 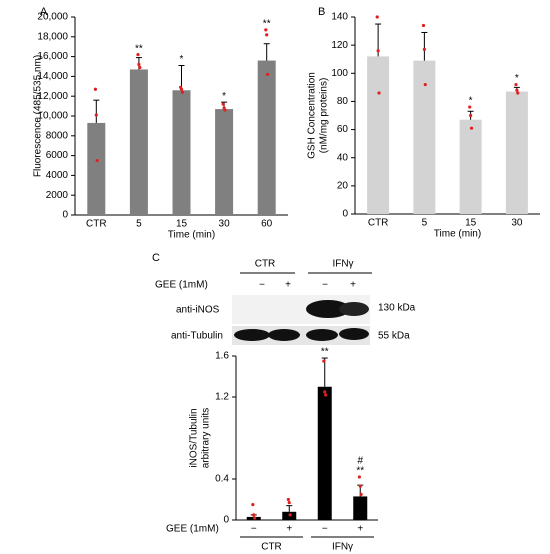 I want to click on band-label: anti-iNOS, so click(x=198, y=310).